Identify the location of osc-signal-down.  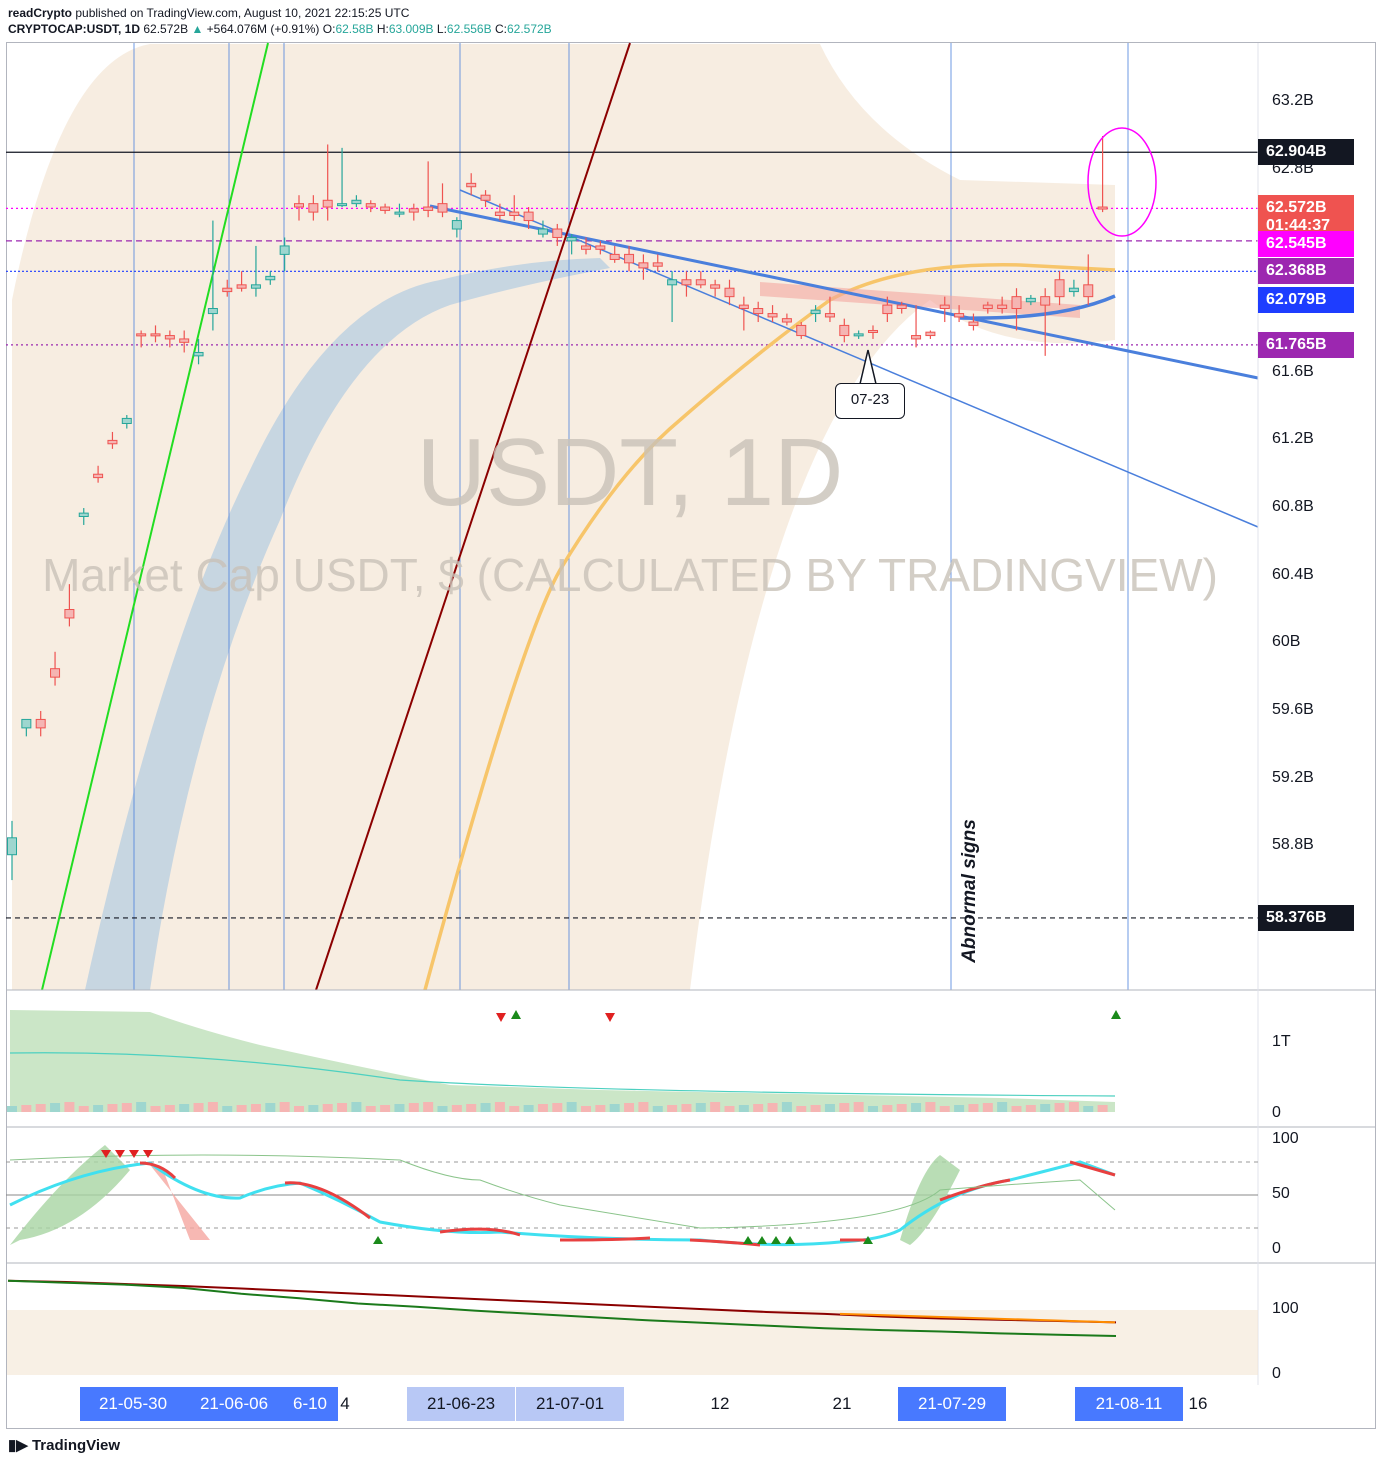
(134, 1154).